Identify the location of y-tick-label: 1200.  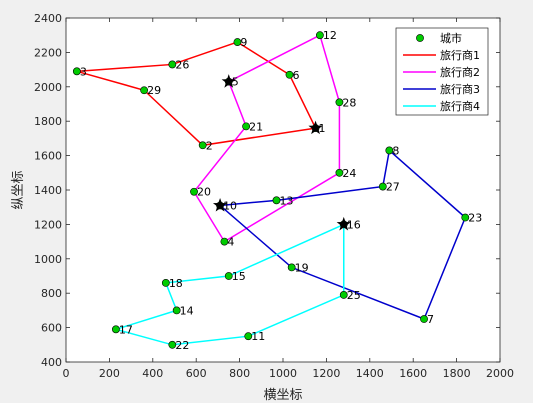
(48, 224).